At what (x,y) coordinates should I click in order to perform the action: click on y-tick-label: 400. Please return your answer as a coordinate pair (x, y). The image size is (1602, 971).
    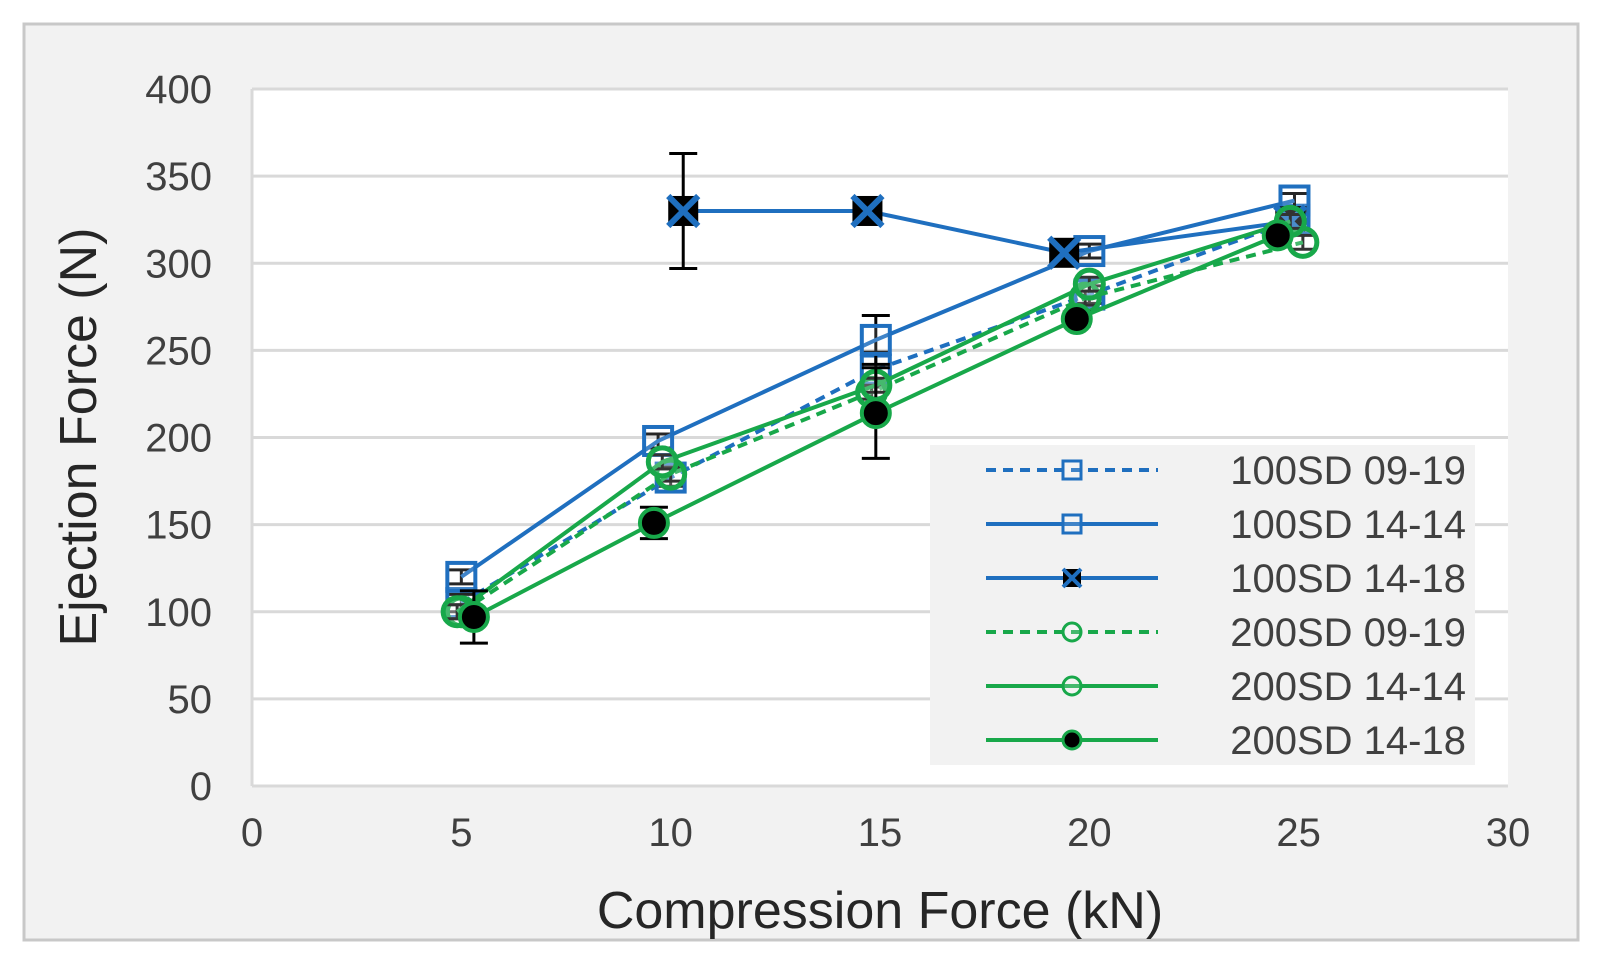
    Looking at the image, I should click on (178, 90).